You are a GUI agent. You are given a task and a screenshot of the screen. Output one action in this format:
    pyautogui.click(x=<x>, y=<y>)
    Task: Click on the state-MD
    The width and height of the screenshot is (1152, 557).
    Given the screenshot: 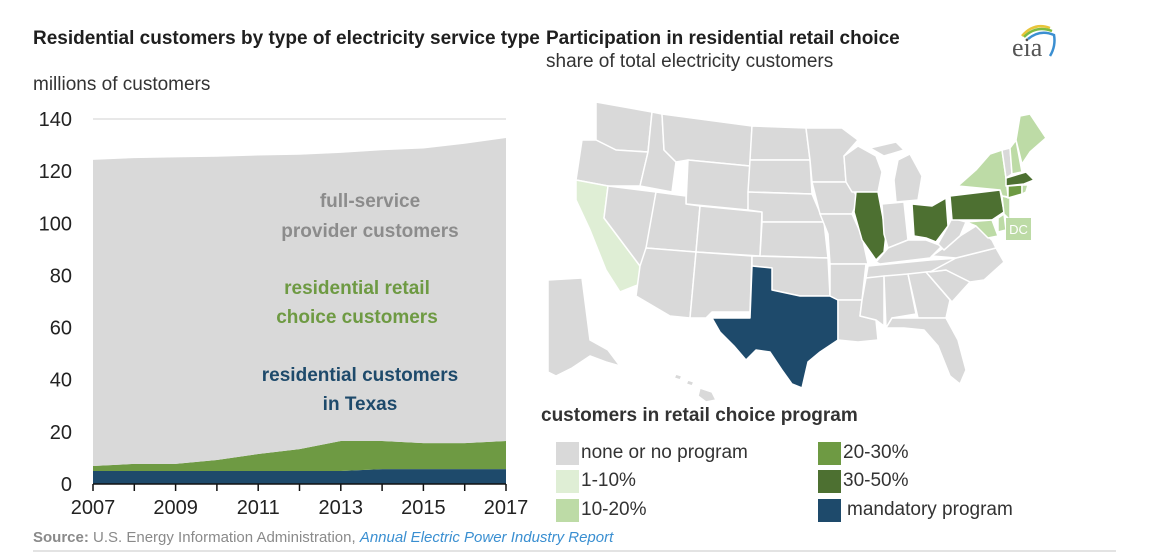 What is the action you would take?
    pyautogui.click(x=982, y=229)
    